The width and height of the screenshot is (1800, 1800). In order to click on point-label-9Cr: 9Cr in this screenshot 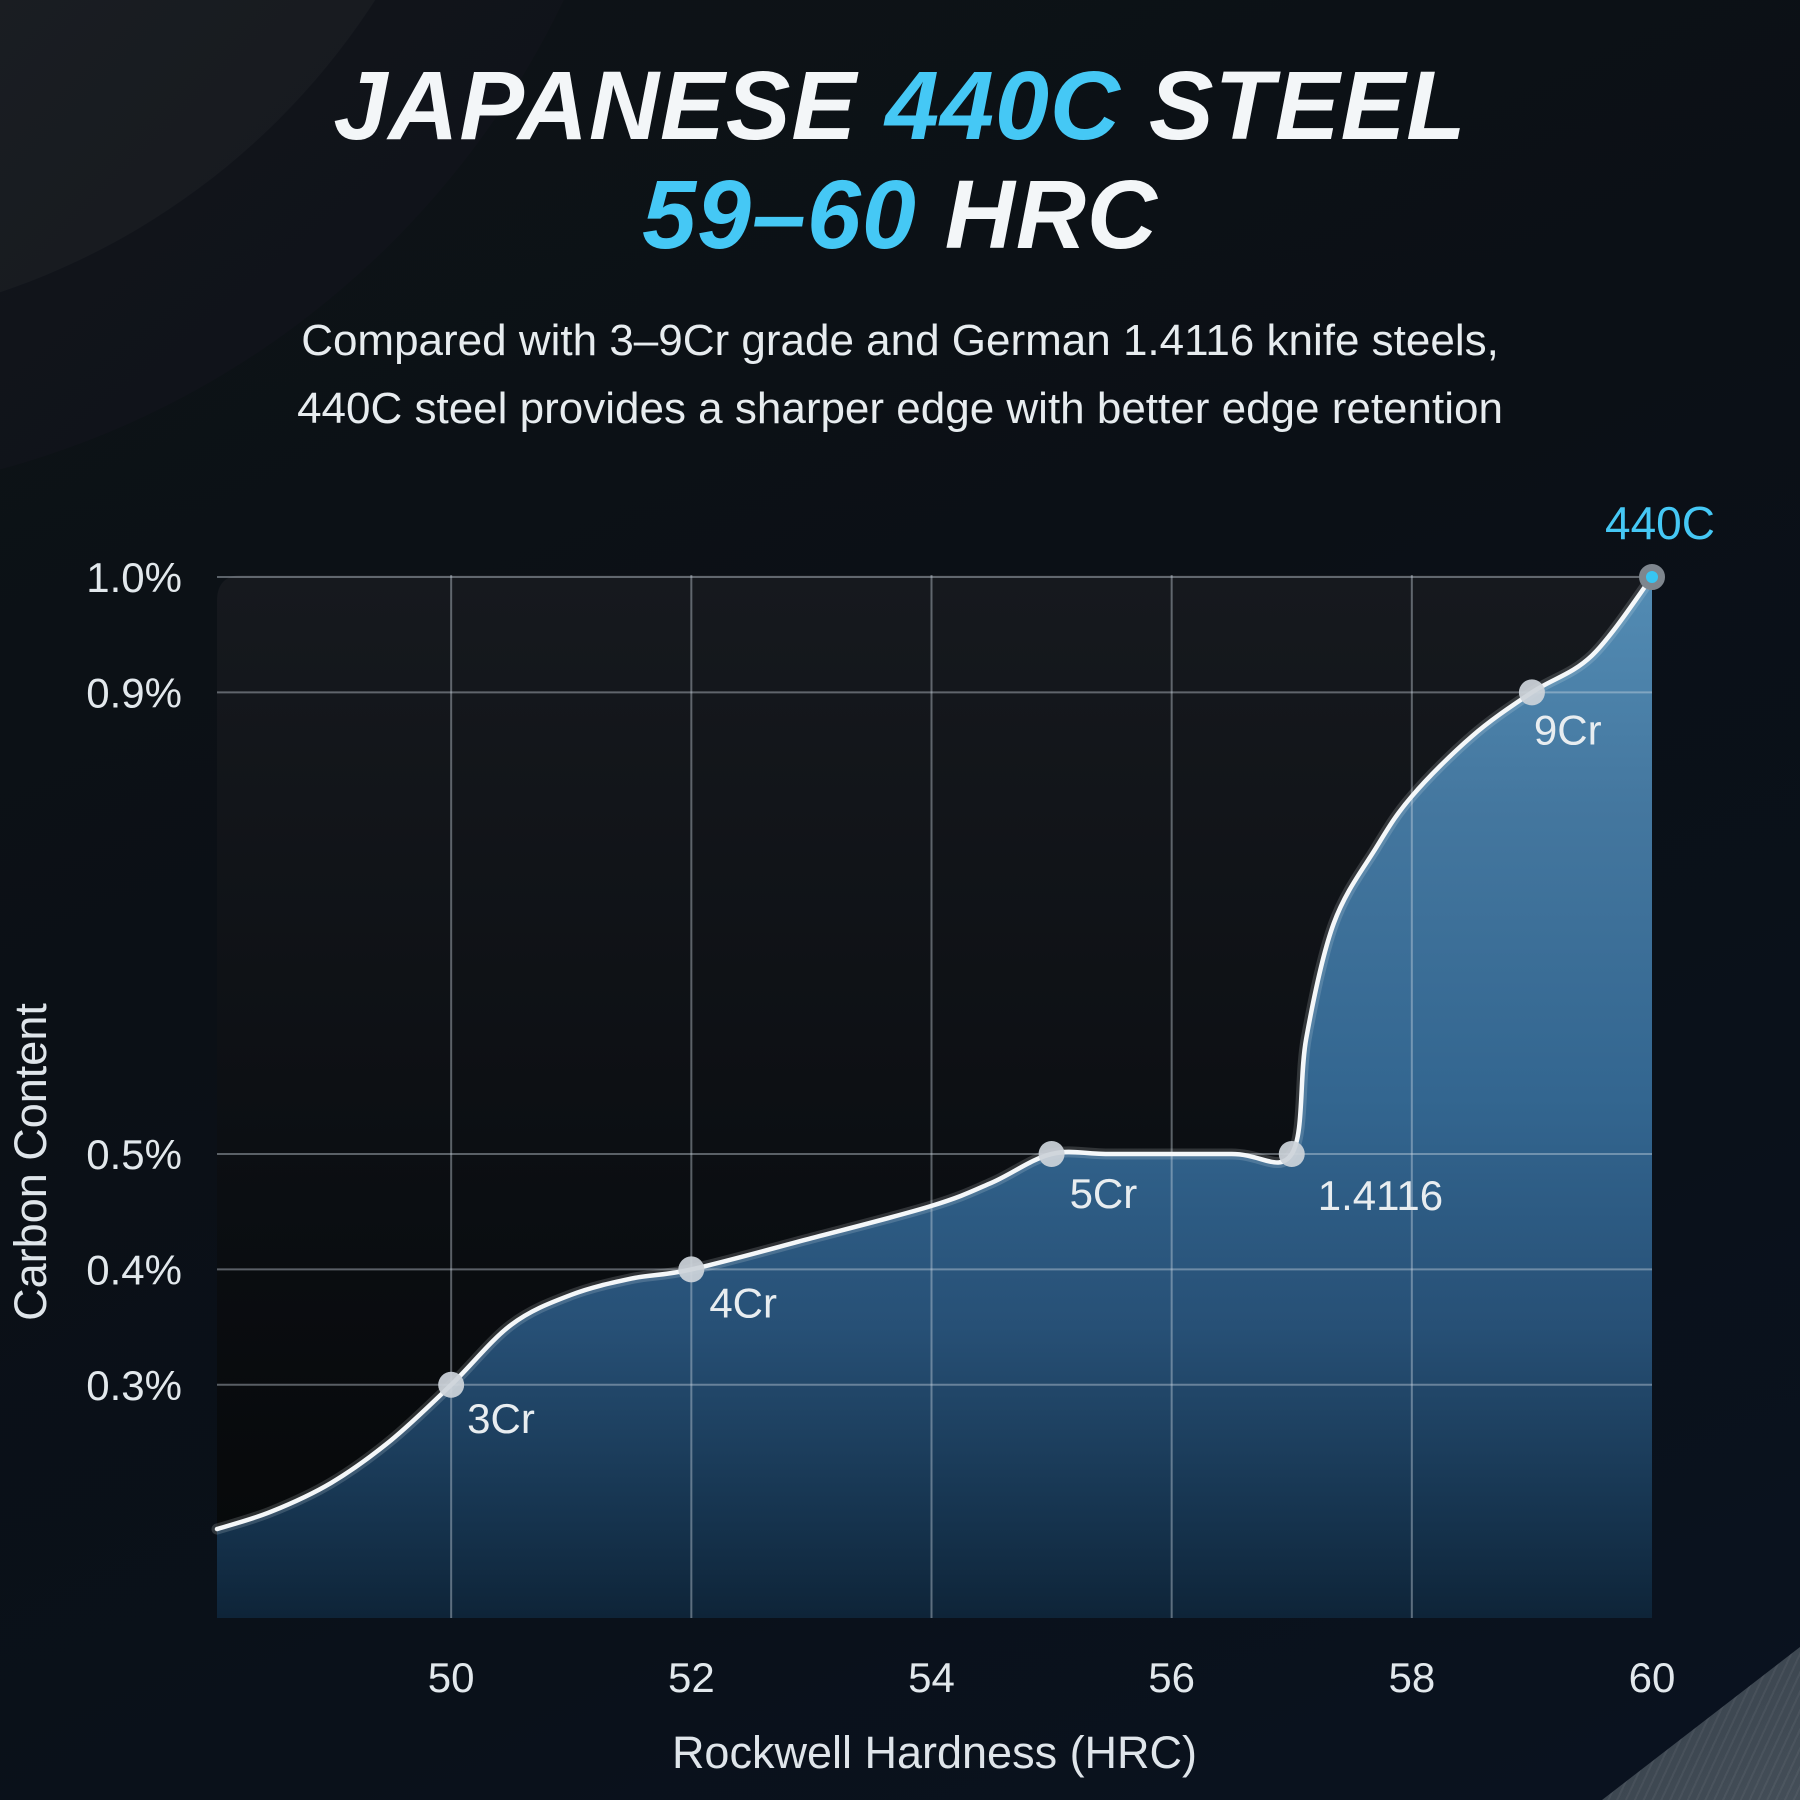, I will do `click(1568, 729)`.